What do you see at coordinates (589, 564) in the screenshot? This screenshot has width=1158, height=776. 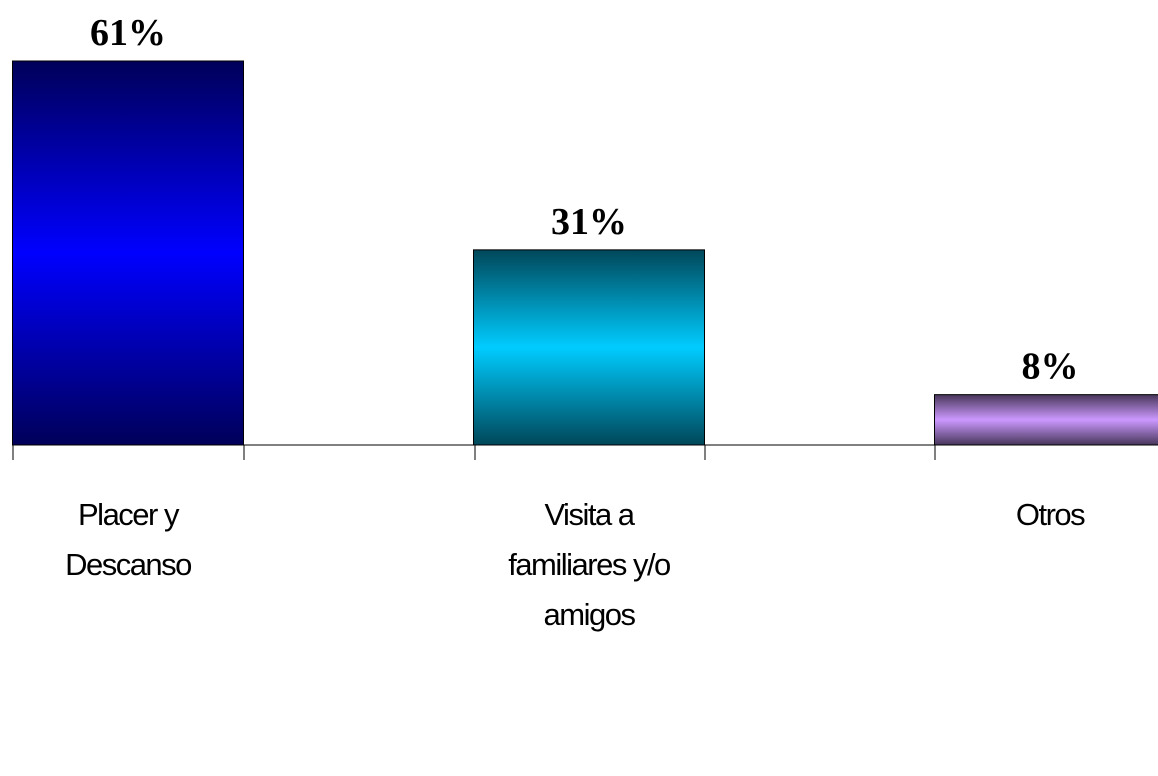 I see `x-tick-label: Visita a familiares y/o amigos` at bounding box center [589, 564].